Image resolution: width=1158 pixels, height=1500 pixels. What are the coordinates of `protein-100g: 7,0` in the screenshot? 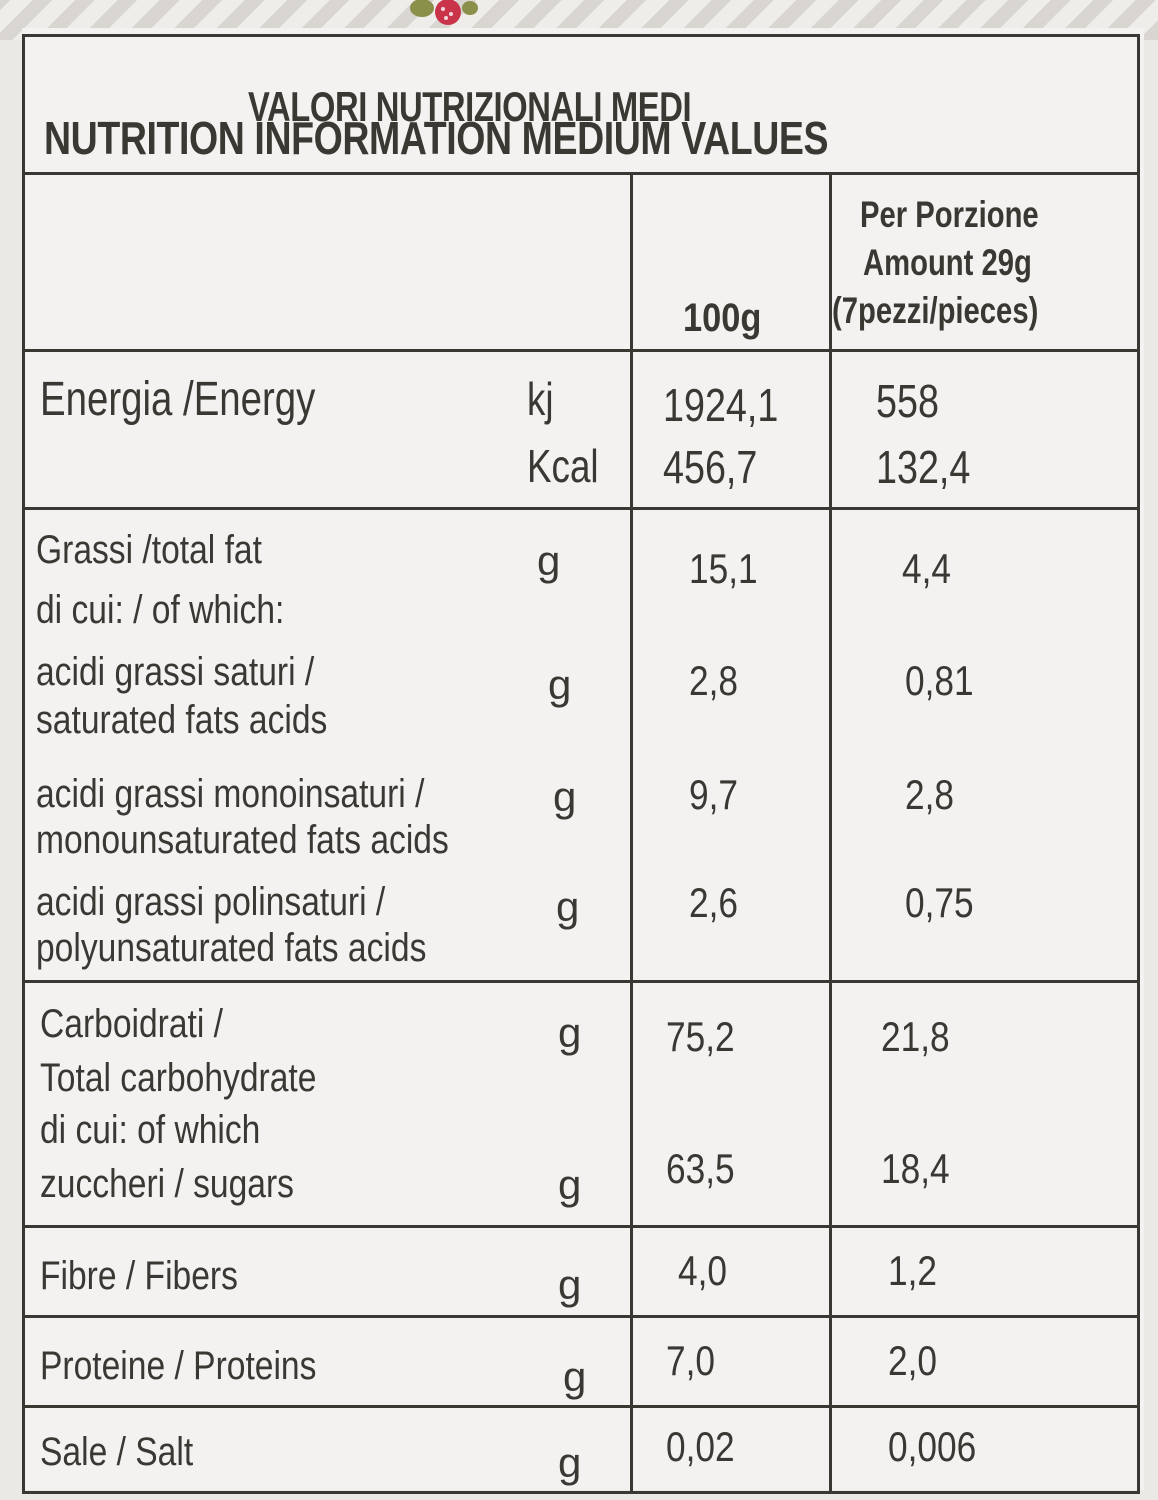 It's located at (691, 1360).